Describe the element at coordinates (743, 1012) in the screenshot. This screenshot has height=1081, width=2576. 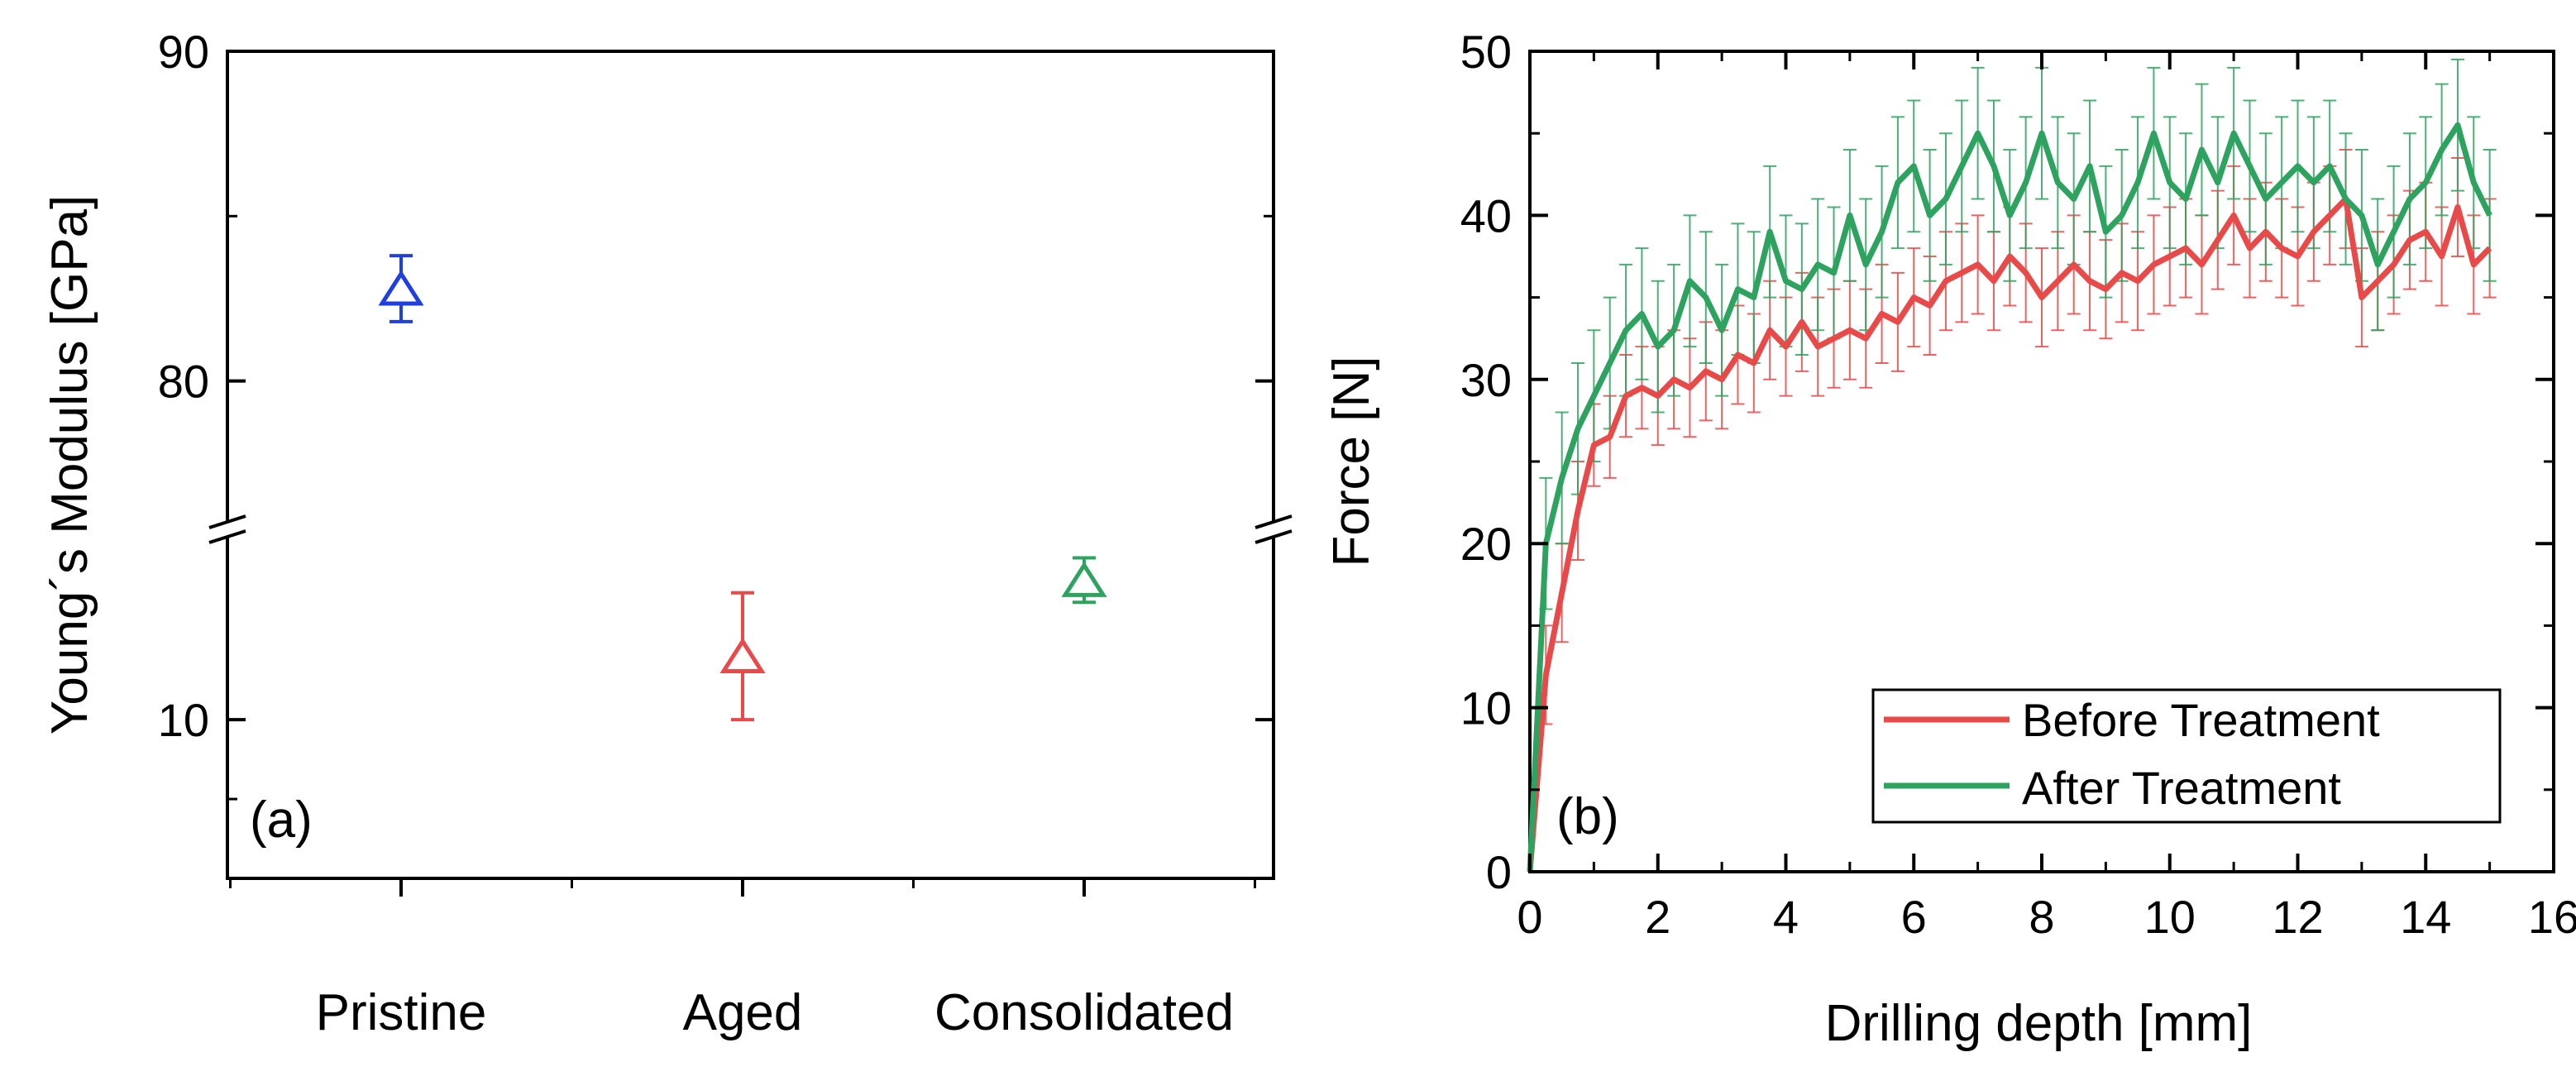
I see `panel-a-x-tick-label: Aged` at that location.